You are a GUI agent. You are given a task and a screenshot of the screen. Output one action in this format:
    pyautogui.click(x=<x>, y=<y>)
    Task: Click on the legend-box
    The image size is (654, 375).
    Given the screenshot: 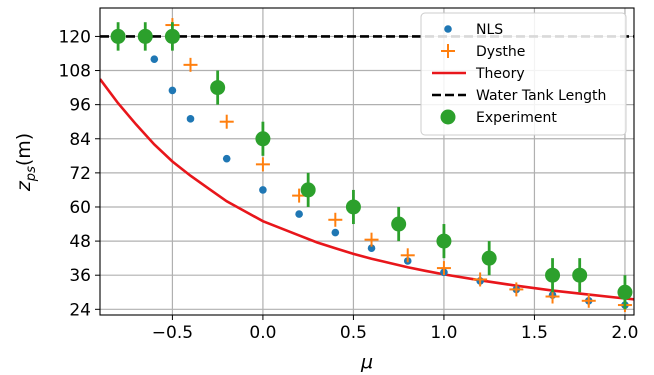 What is the action you would take?
    pyautogui.click(x=523, y=74)
    